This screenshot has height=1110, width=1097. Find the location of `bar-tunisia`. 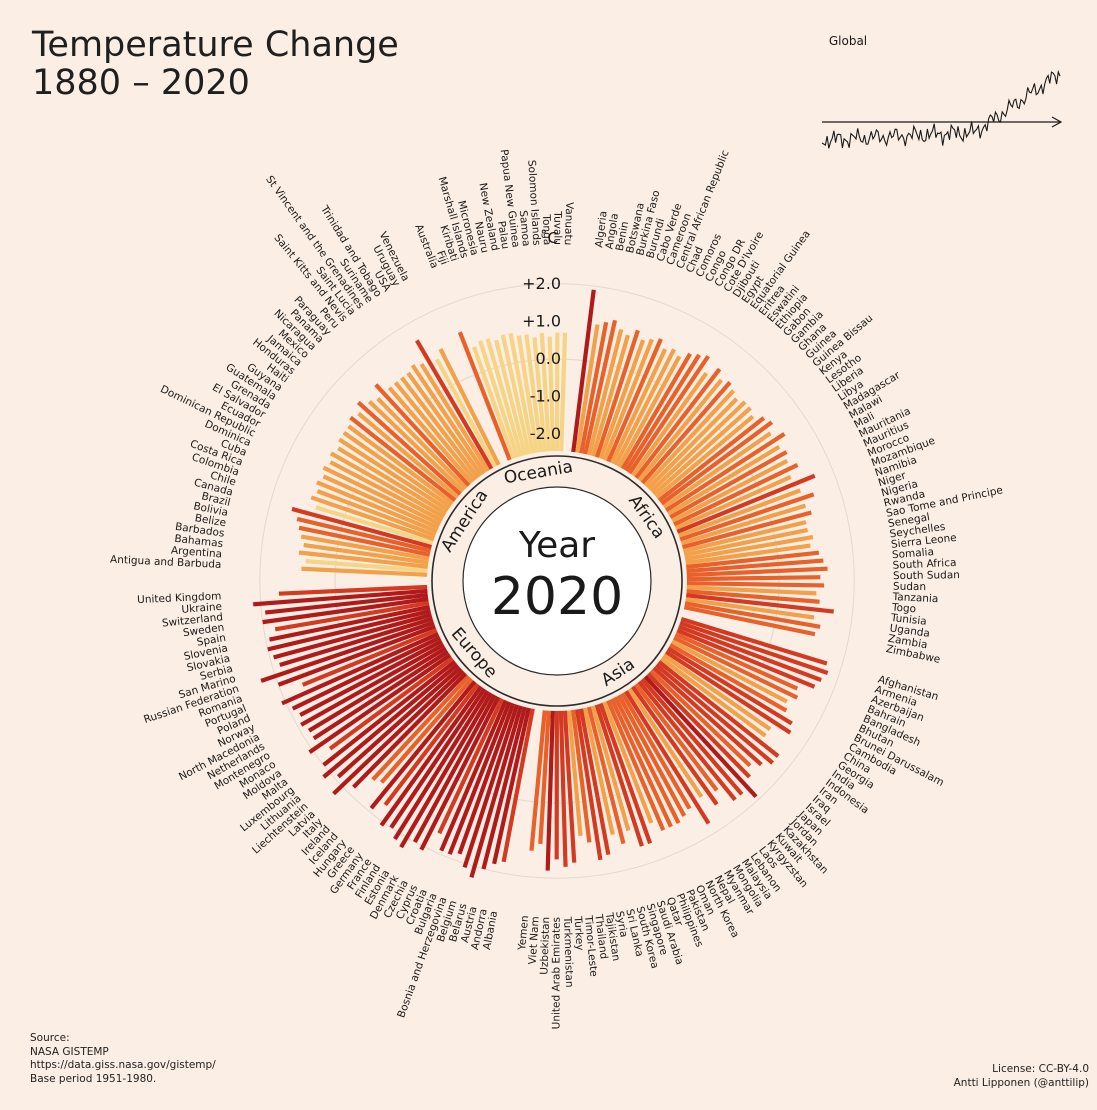

bar-tunisia is located at coordinates (759, 603).